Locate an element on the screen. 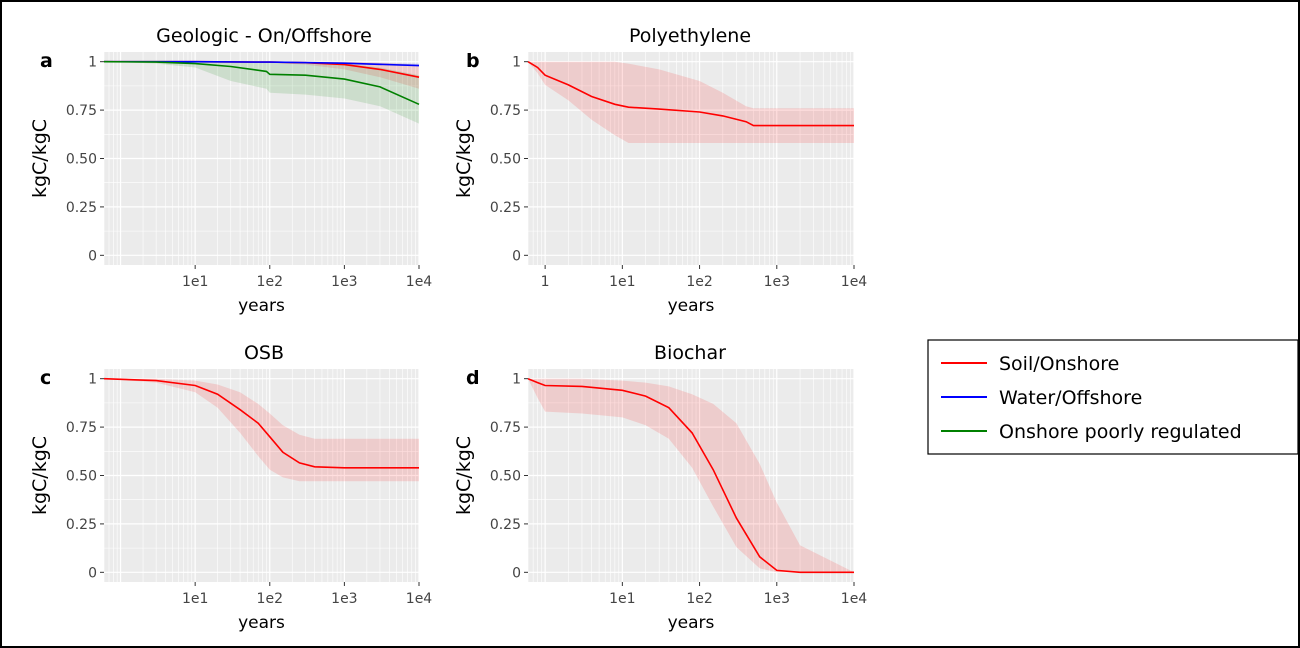  legend-label-water-offshore: Water/Offshore is located at coordinates (1070, 398).